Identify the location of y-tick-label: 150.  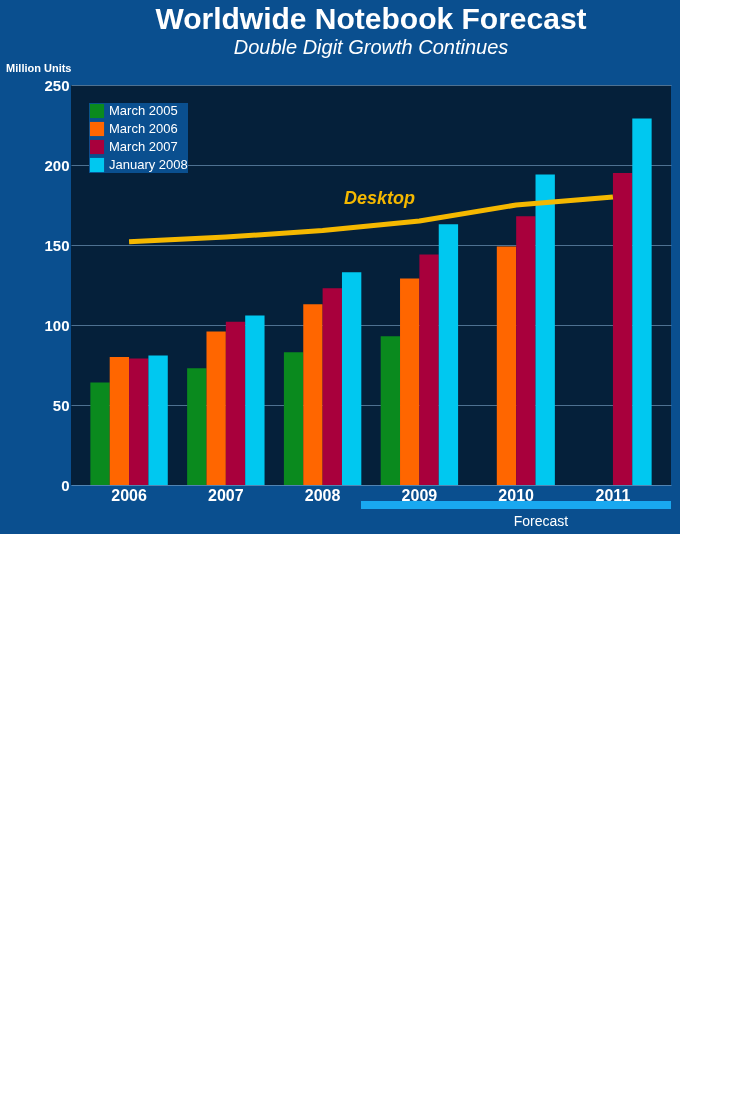
(57, 245).